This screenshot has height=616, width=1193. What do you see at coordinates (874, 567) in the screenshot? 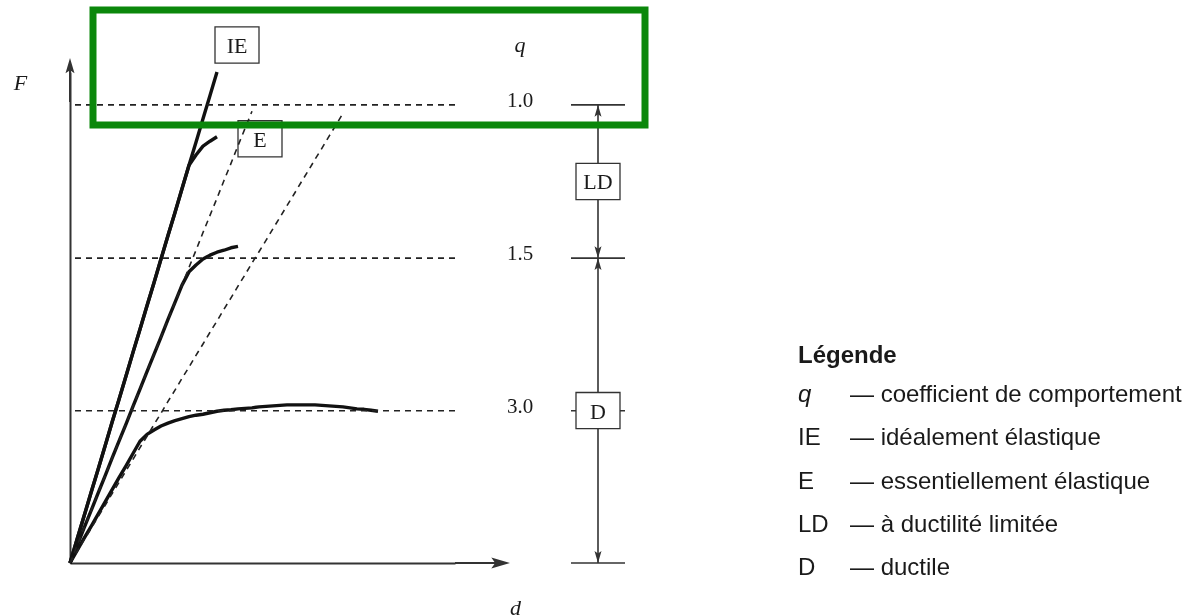
I see `text: D — ductile` at bounding box center [874, 567].